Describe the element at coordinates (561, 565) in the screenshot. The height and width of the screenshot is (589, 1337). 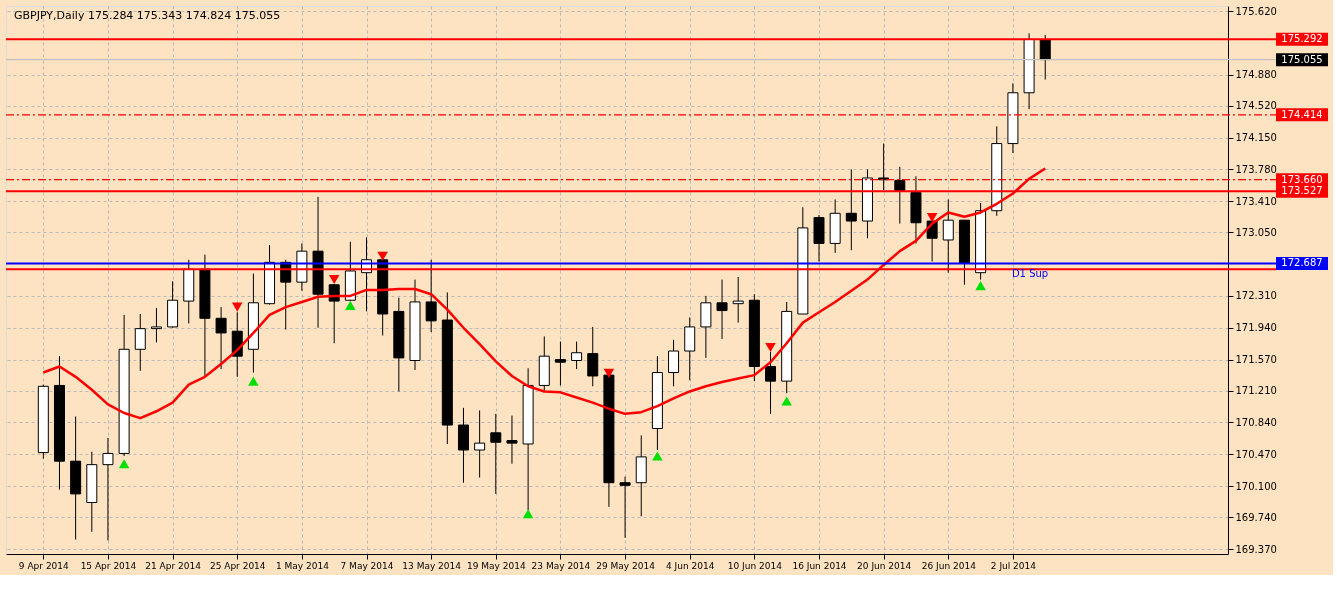
I see `x-tick-label: 23 May 2014` at that location.